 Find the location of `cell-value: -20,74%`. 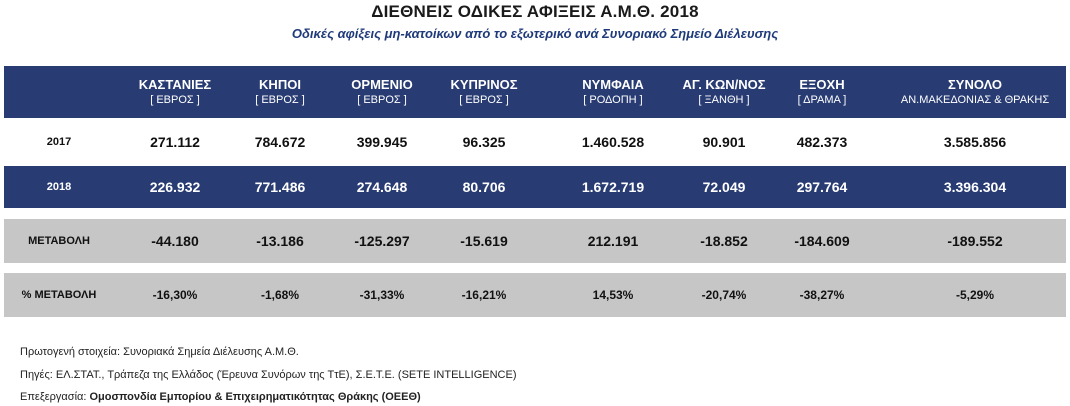

cell-value: -20,74% is located at coordinates (724, 295).